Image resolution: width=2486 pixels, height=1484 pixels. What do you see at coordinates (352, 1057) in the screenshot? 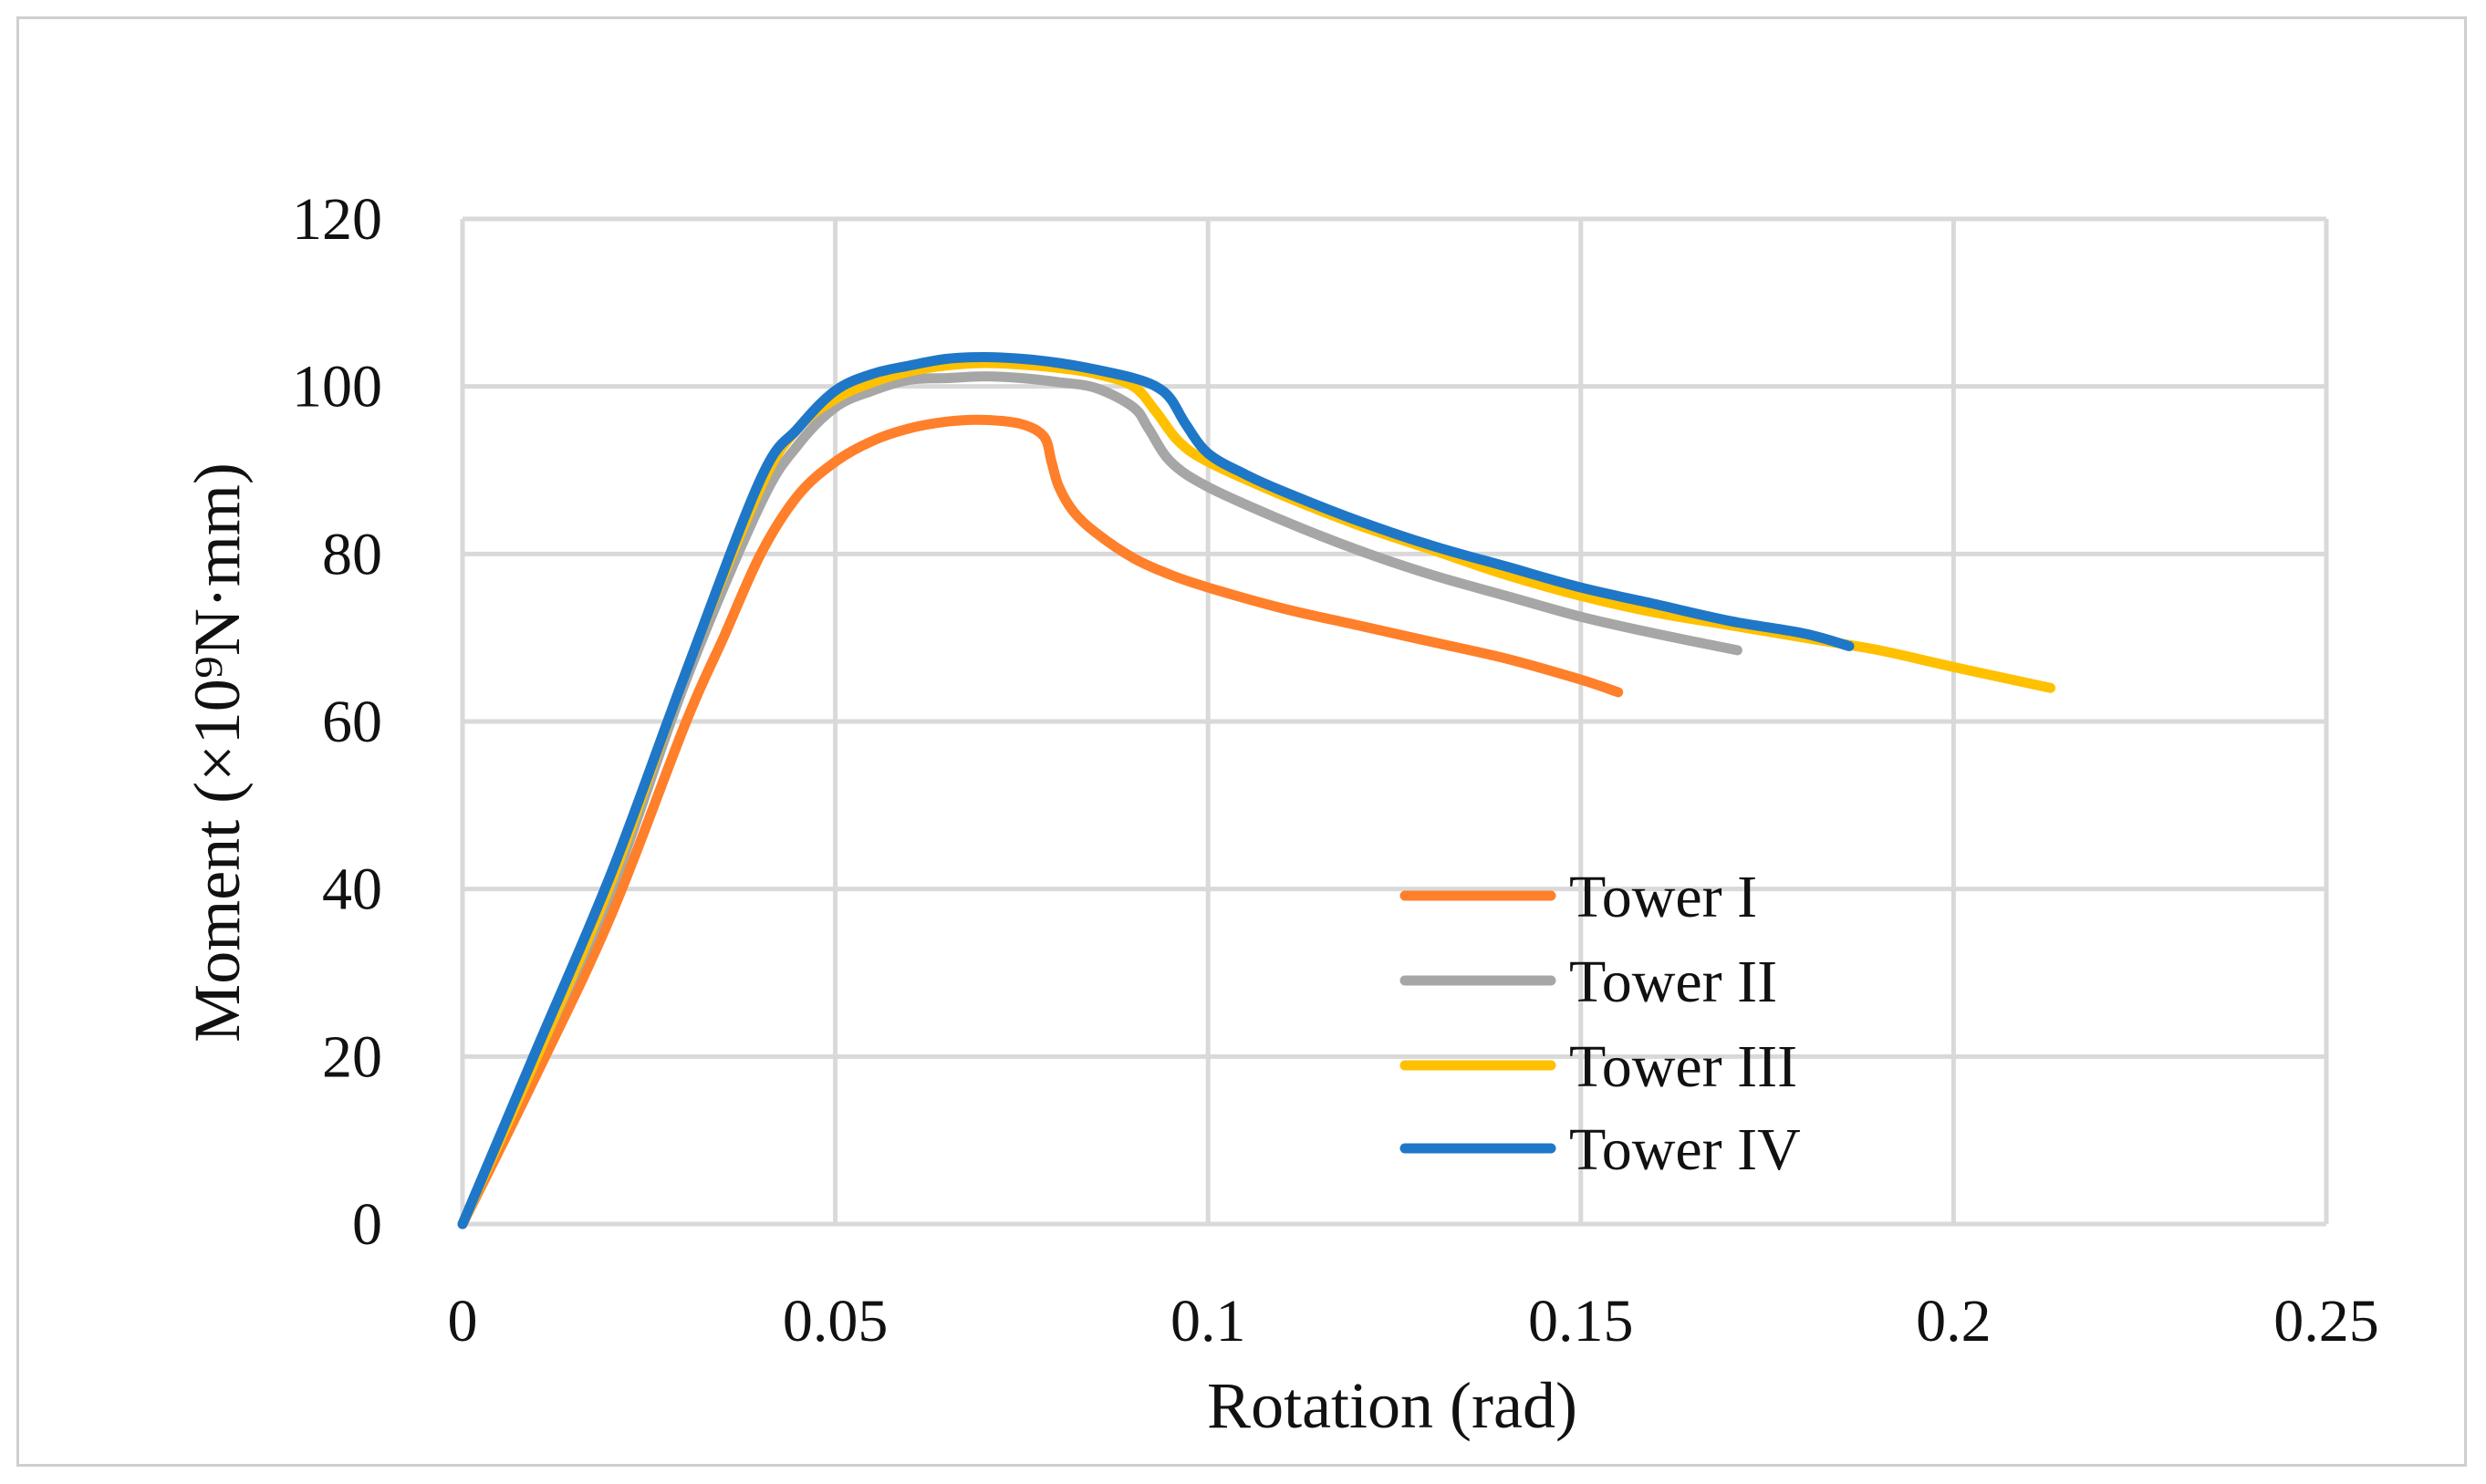
I see `y-tick-label: 20` at bounding box center [352, 1057].